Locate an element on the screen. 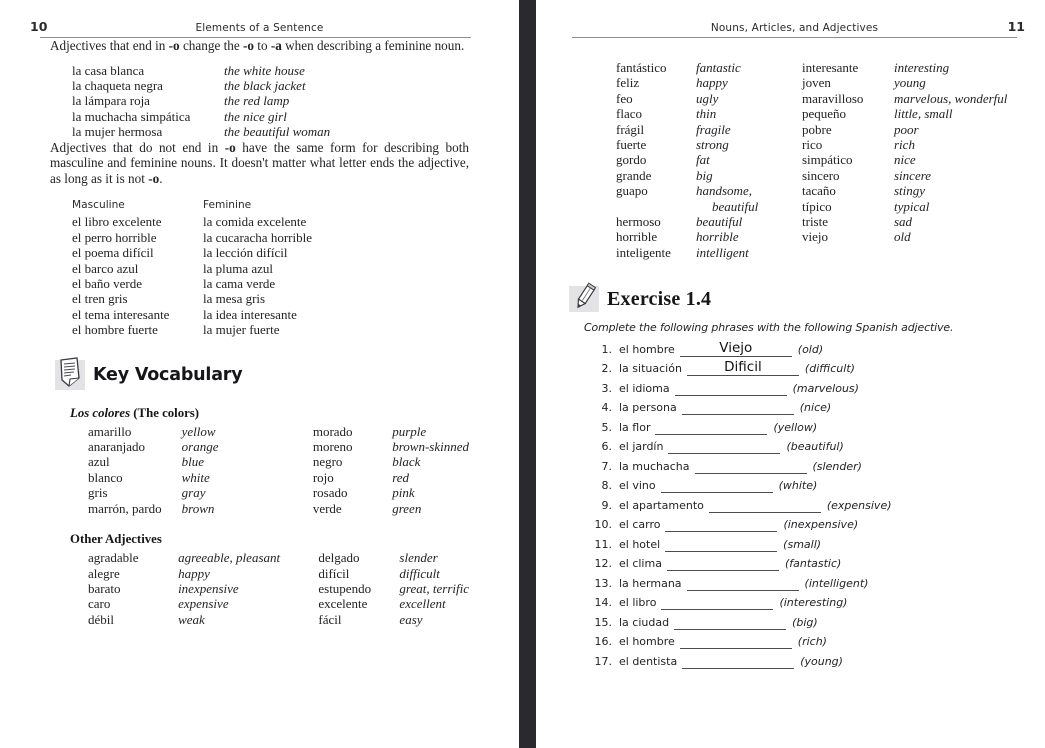 The height and width of the screenshot is (748, 1045). answer-blank: Viejo is located at coordinates (735, 348).